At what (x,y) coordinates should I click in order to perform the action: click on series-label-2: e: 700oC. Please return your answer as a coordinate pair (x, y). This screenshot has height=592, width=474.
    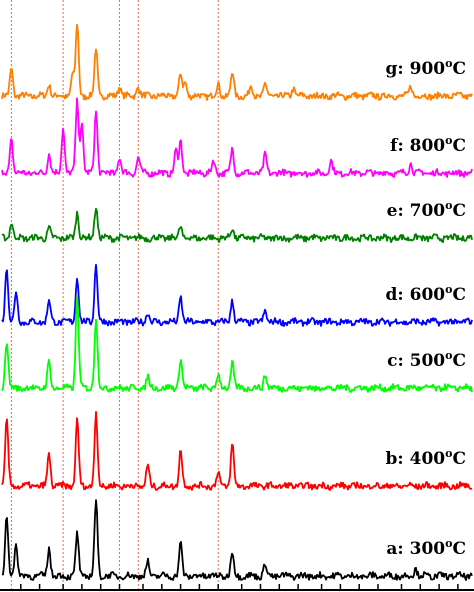
    Looking at the image, I should click on (426, 210).